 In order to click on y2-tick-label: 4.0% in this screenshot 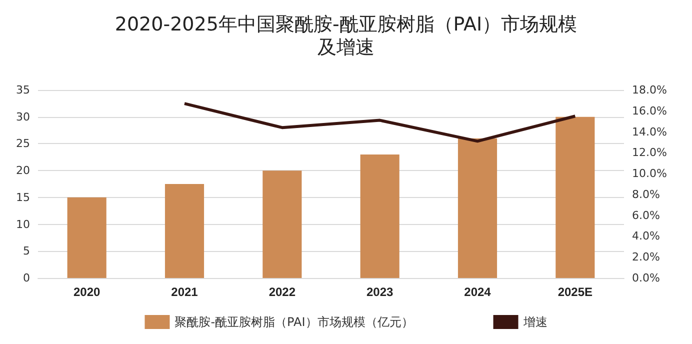, I will do `click(646, 236)`.